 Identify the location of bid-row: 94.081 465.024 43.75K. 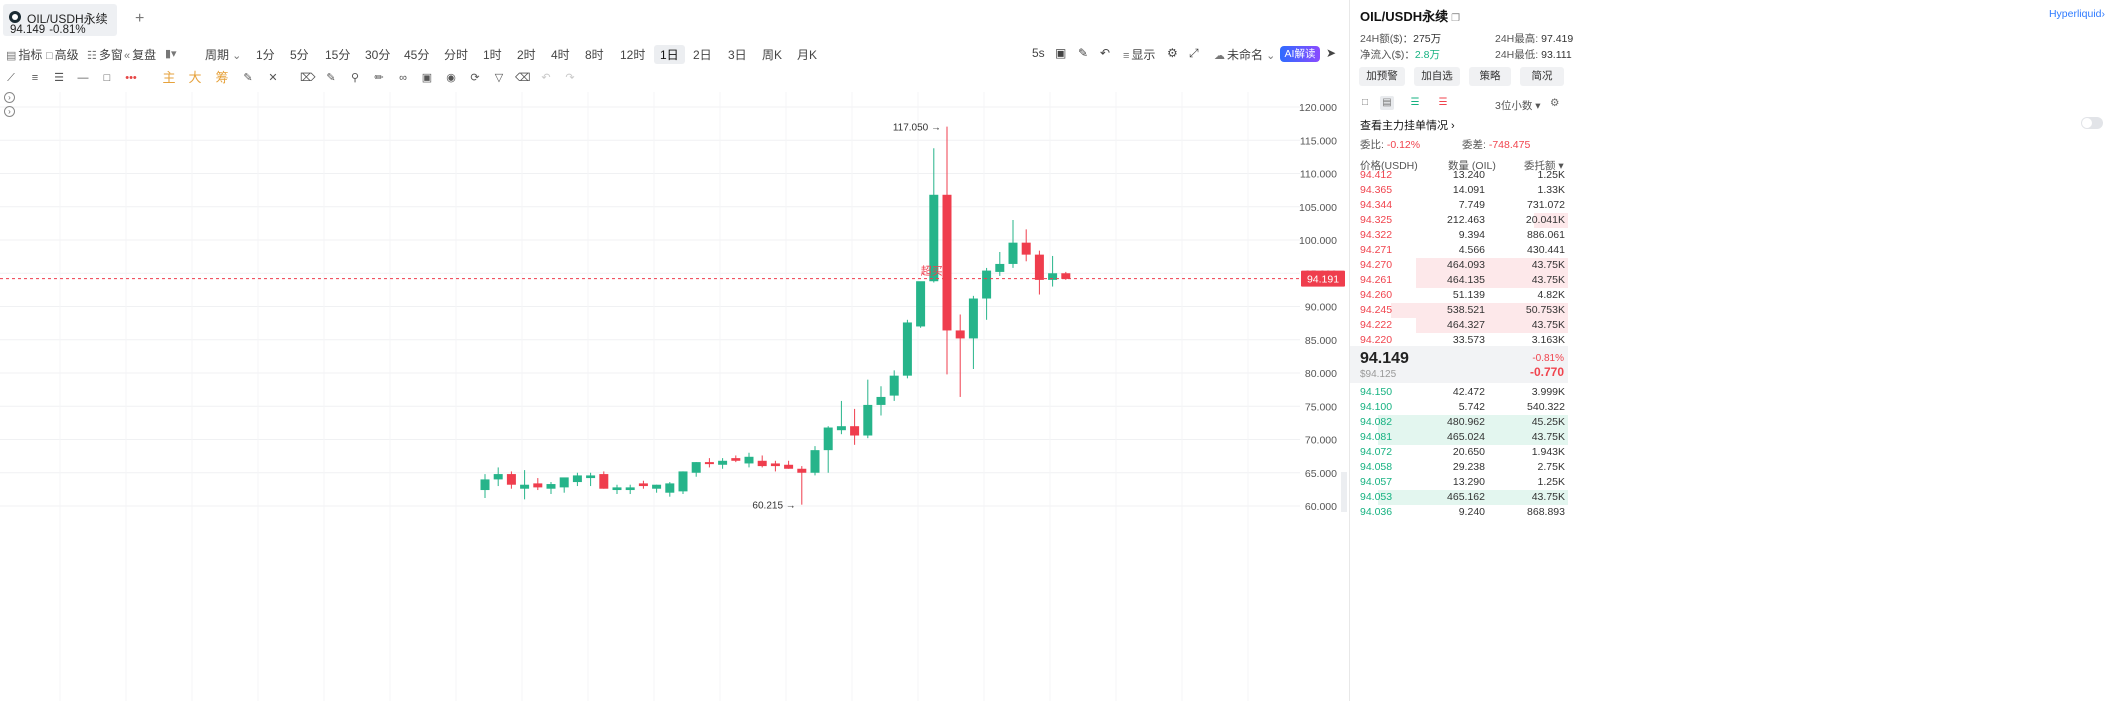
(1459, 437).